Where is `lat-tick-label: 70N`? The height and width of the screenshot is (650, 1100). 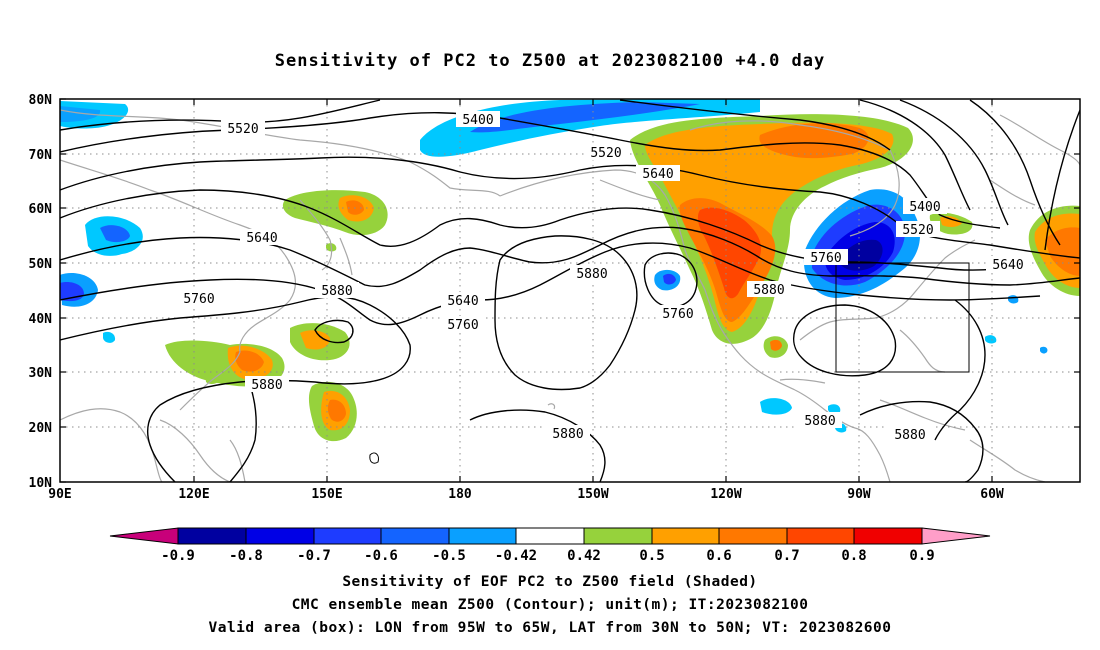 lat-tick-label: 70N is located at coordinates (41, 155).